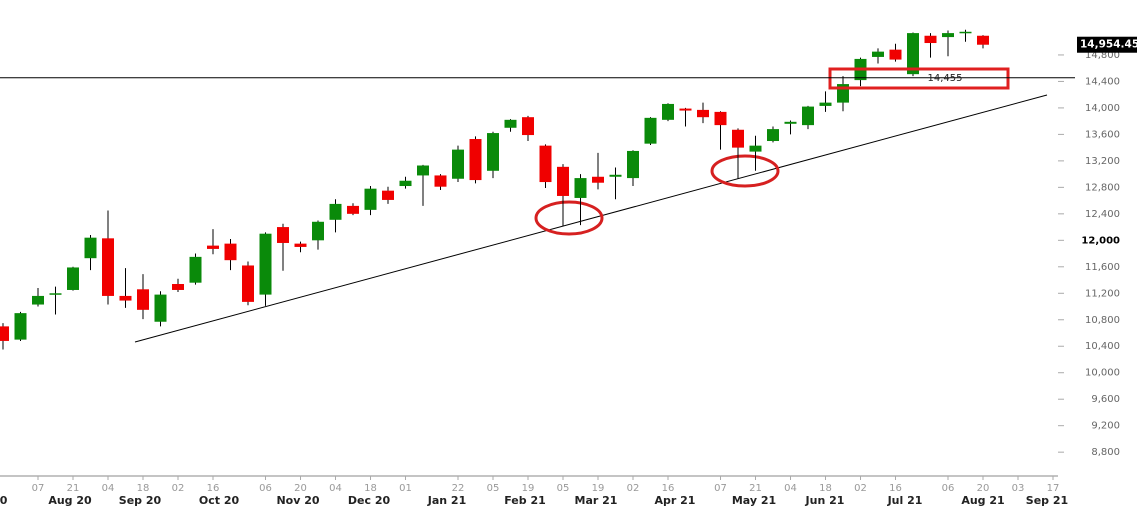 The image size is (1137, 507). Describe the element at coordinates (525, 500) in the screenshot. I see `month-label: Feb 21` at that location.